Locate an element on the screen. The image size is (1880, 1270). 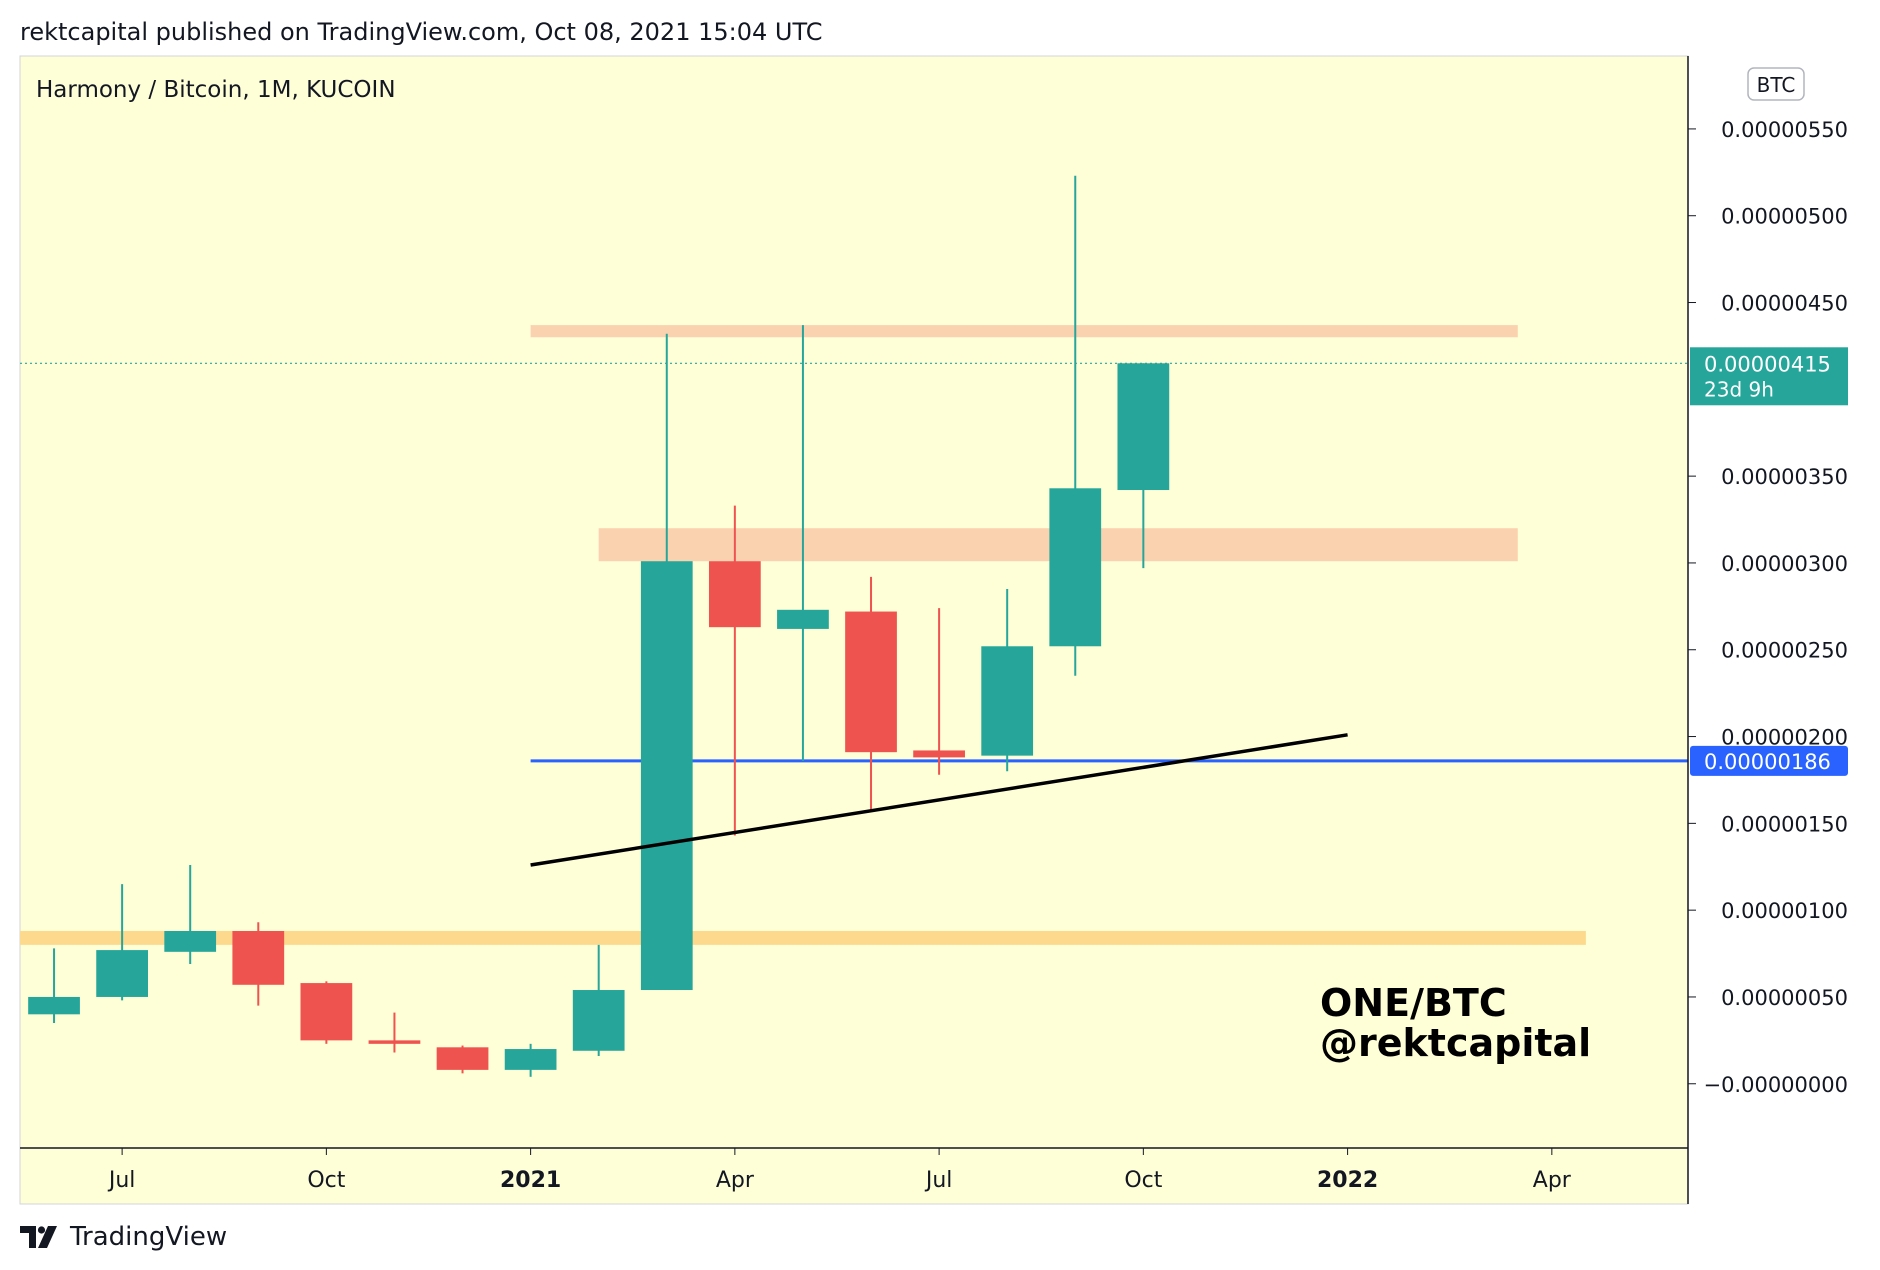
y-tick-label: 0.00000250 is located at coordinates (1784, 651).